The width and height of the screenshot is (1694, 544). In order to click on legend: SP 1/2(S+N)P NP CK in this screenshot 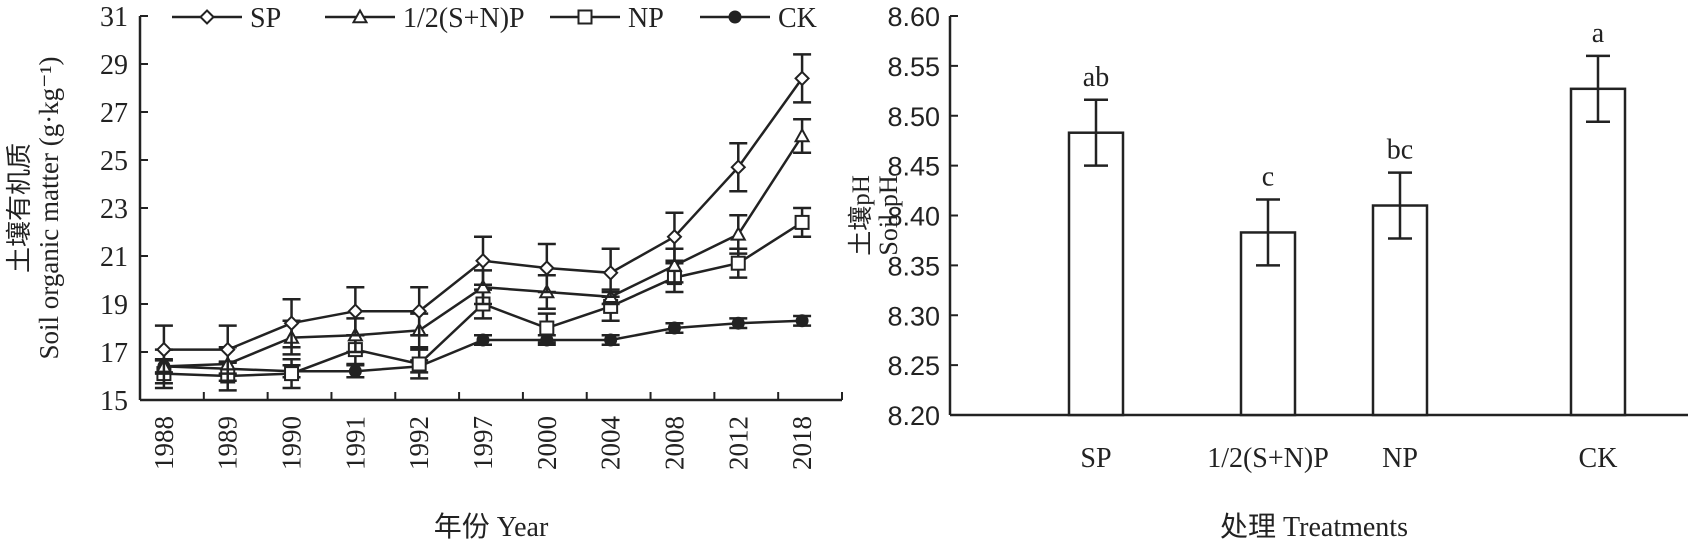, I will do `click(494, 18)`.